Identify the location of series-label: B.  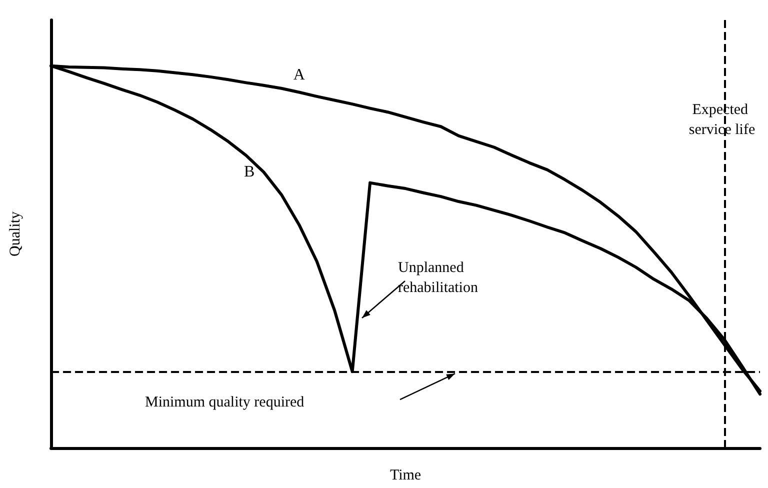
(249, 172).